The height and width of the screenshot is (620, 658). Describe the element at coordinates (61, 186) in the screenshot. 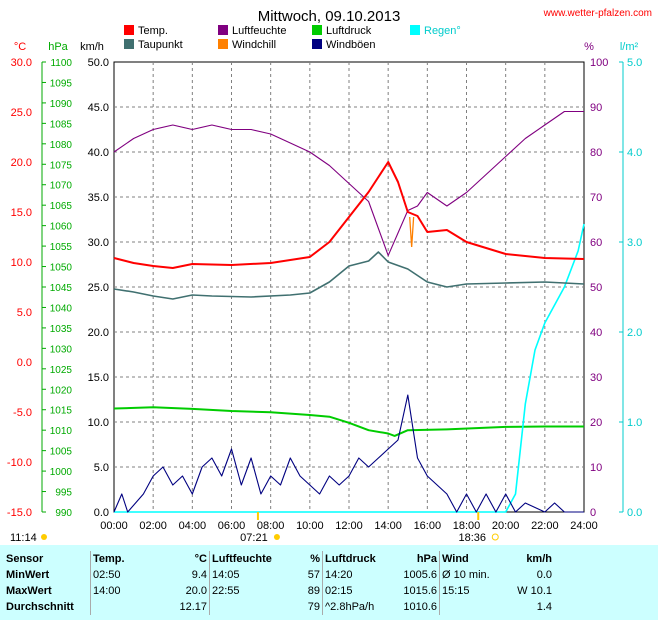

I see `pressure-tick-label: 1070` at that location.